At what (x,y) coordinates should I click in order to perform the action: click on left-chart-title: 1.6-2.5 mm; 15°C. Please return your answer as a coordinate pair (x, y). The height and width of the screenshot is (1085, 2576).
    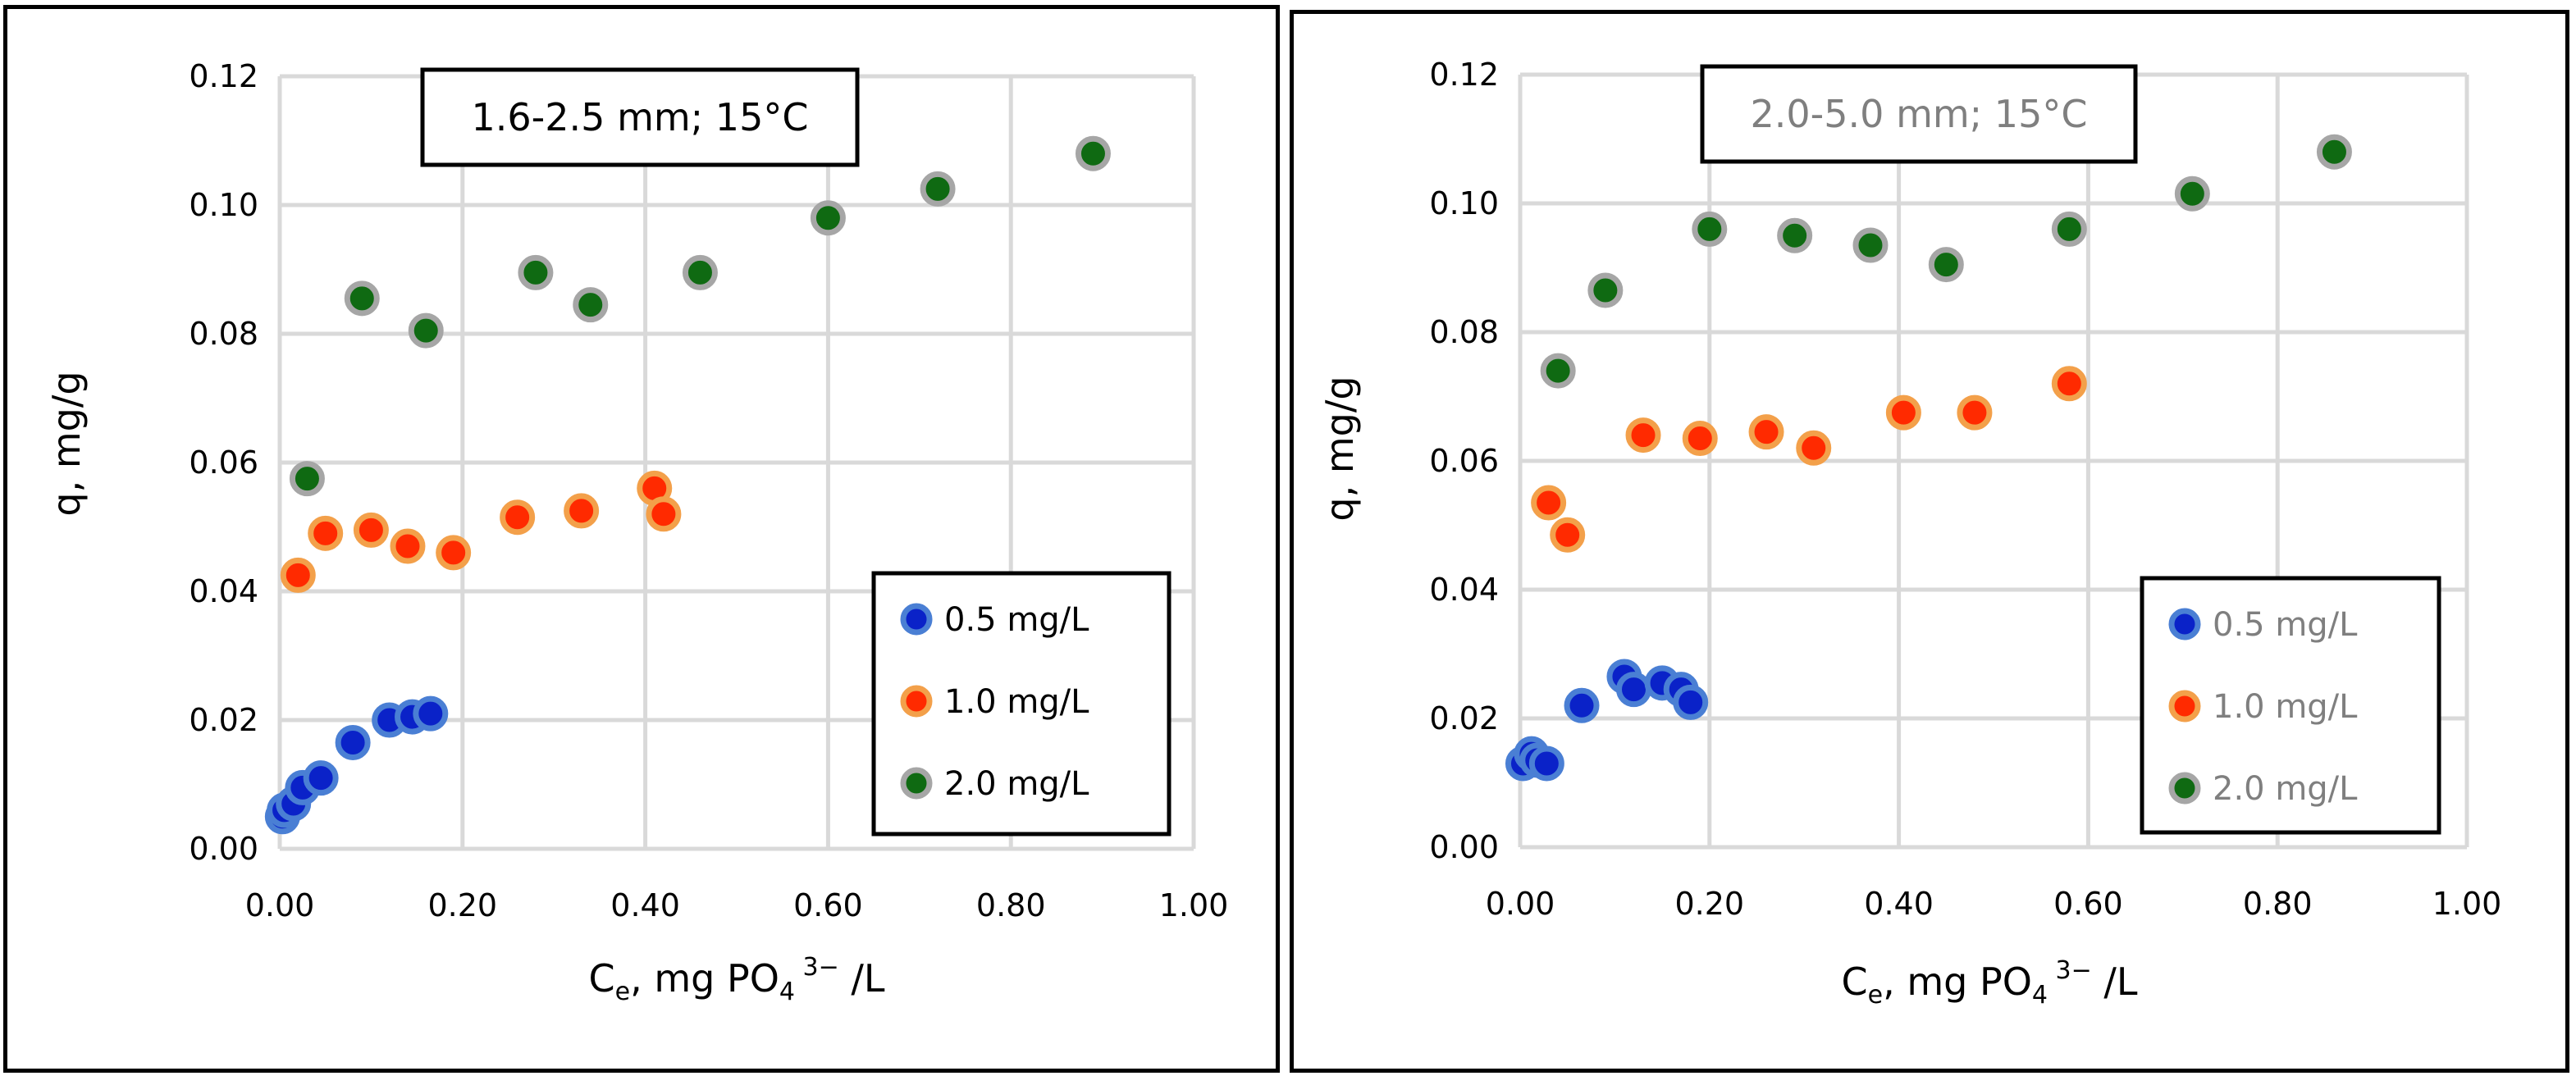
    Looking at the image, I should click on (641, 117).